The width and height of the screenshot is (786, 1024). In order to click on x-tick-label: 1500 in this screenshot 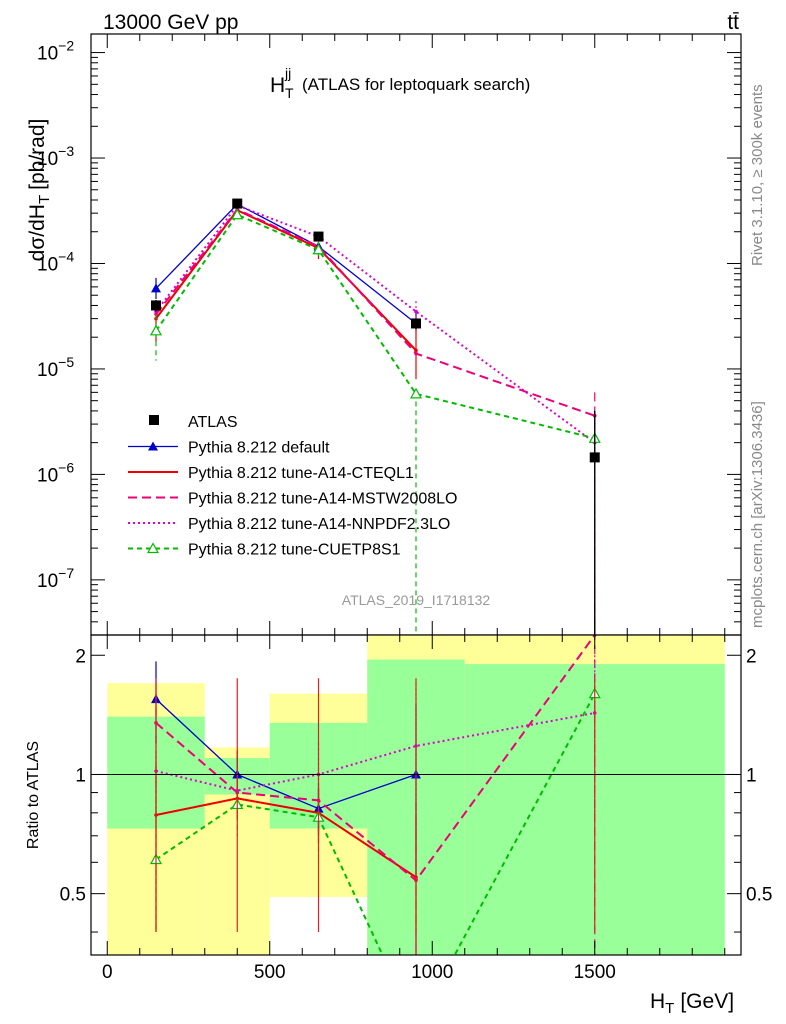, I will do `click(595, 972)`.